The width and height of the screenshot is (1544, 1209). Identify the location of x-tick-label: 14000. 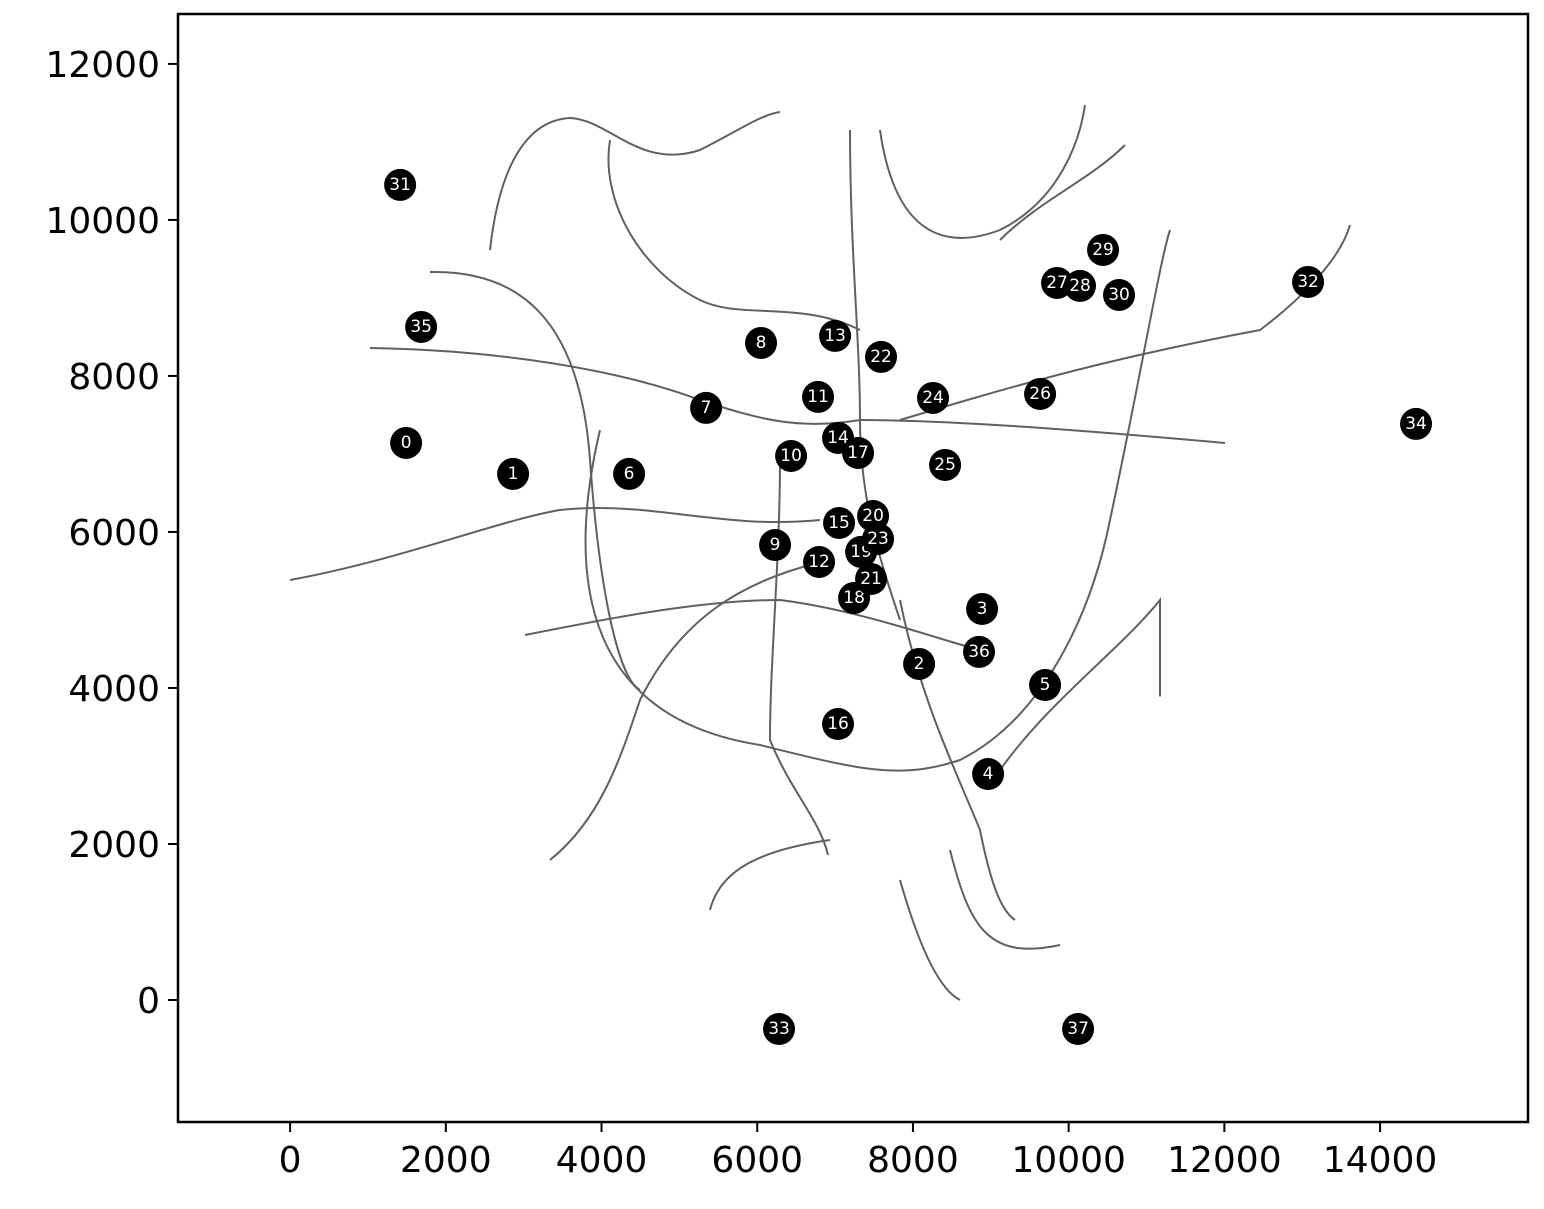
(1380, 1160).